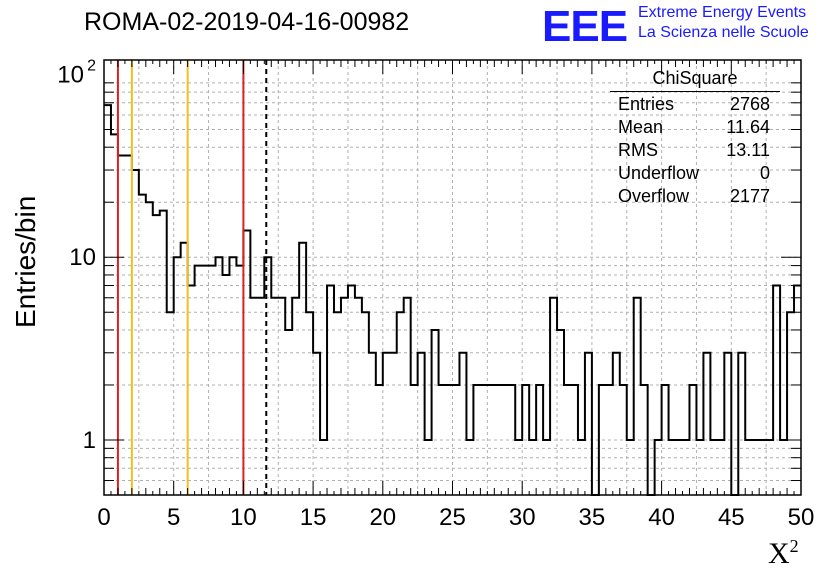 The width and height of the screenshot is (836, 572). What do you see at coordinates (641, 127) in the screenshot?
I see `stats-row-label: Mean` at bounding box center [641, 127].